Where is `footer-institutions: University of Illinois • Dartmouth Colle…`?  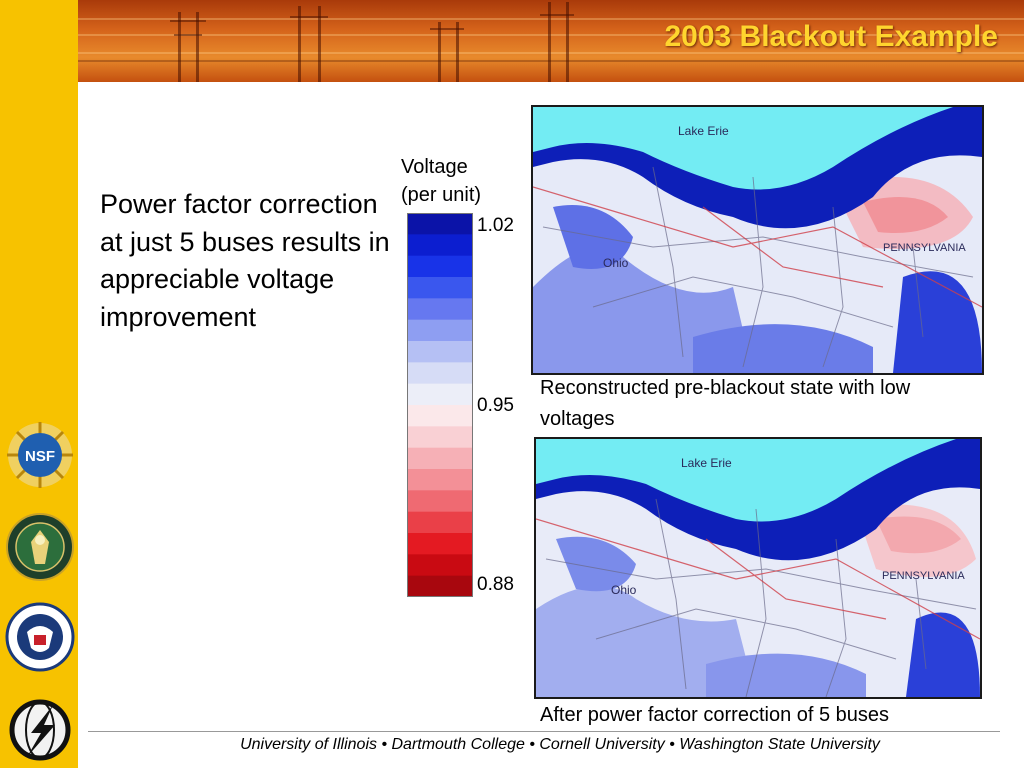 footer-institutions: University of Illinois • Dartmouth Colle… is located at coordinates (560, 744).